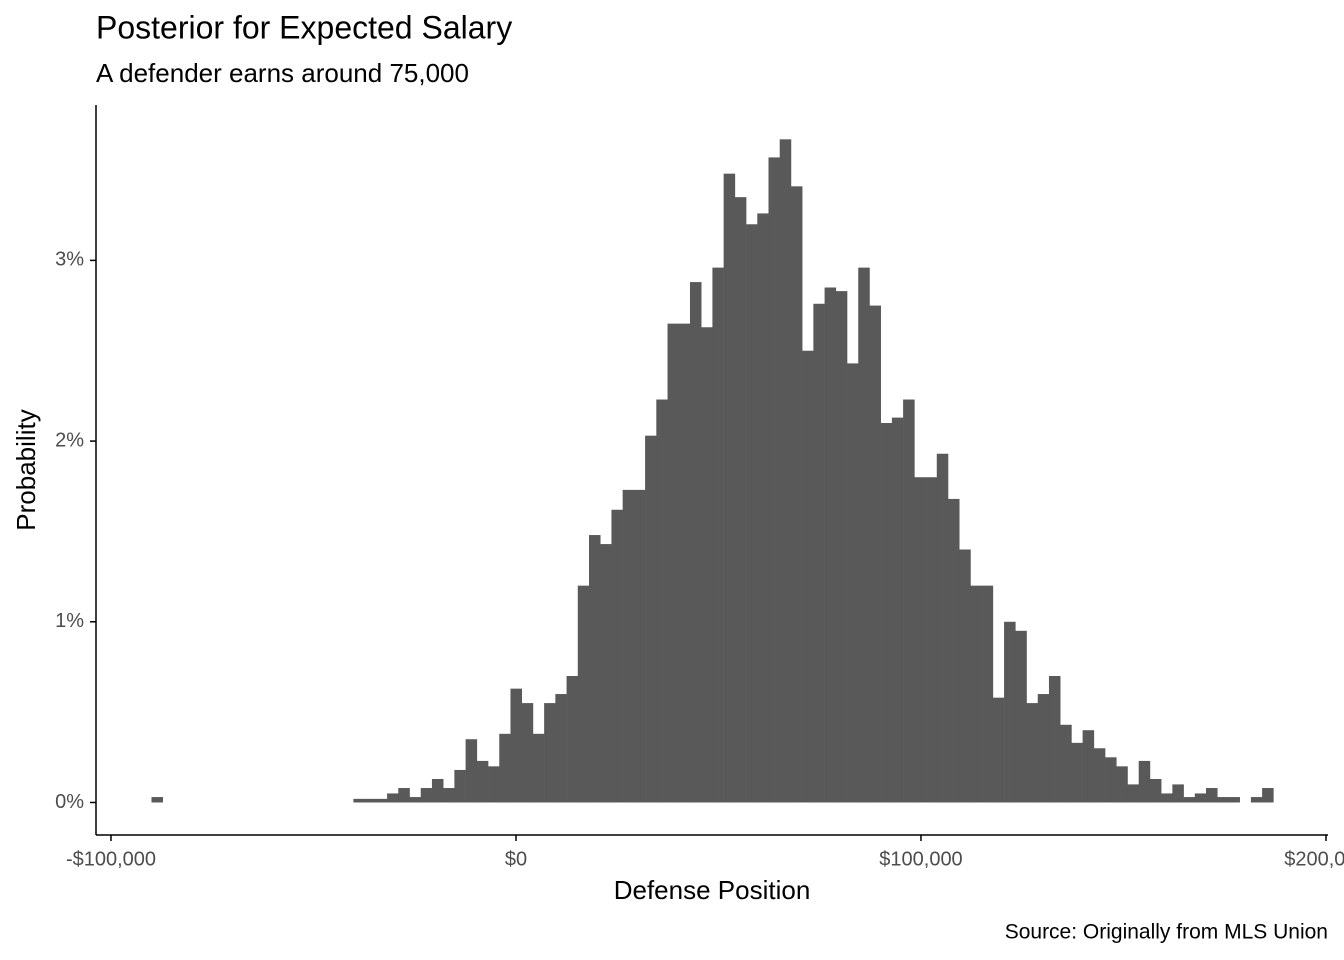 The height and width of the screenshot is (960, 1344). I want to click on caption: Source: Originally from MLS Union, so click(1166, 932).